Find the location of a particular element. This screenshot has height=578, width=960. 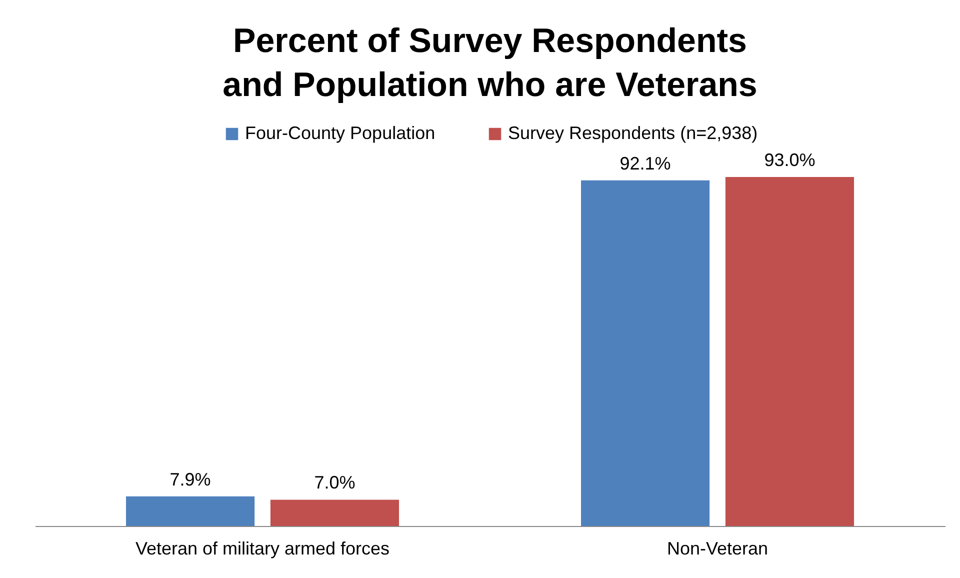

data-label: 92.1% is located at coordinates (645, 163).